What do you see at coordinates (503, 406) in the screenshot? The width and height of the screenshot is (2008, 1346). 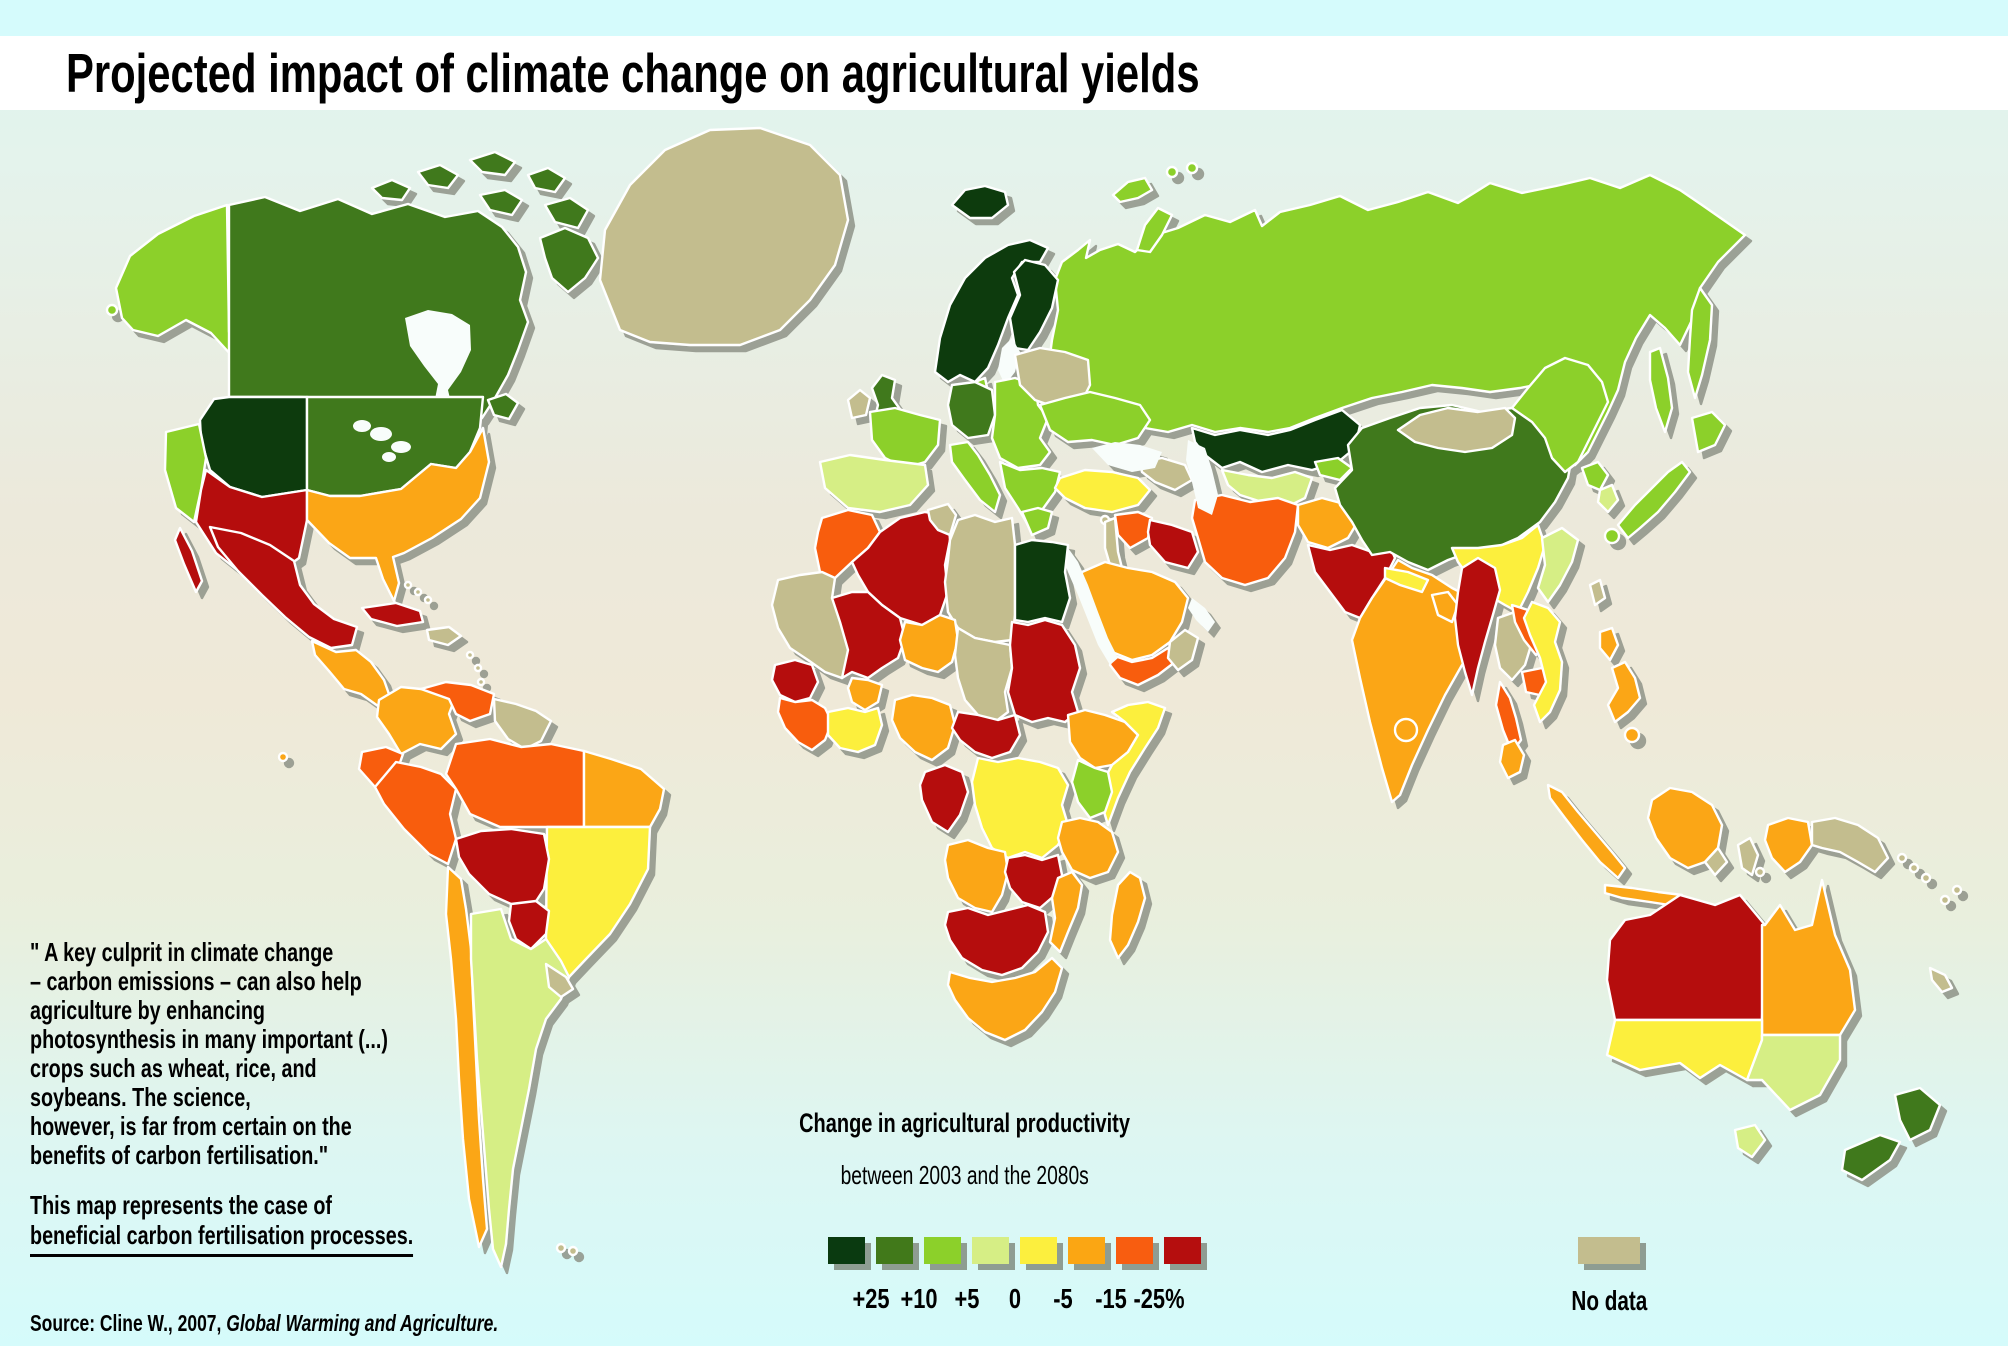 I see `region-newfoundland` at bounding box center [503, 406].